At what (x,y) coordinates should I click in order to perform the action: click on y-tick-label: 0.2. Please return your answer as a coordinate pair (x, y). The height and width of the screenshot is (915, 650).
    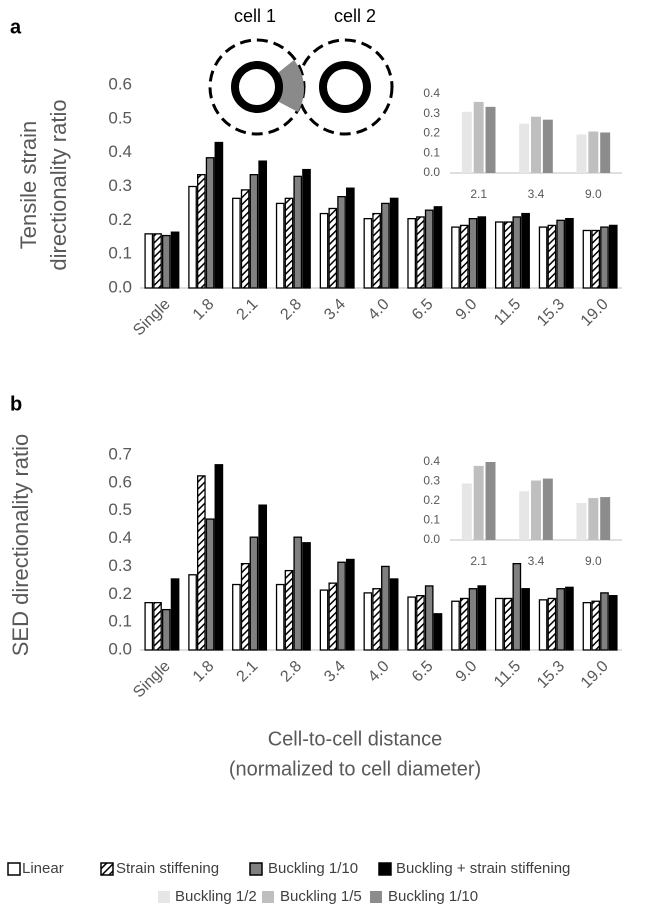
    Looking at the image, I should click on (120, 219).